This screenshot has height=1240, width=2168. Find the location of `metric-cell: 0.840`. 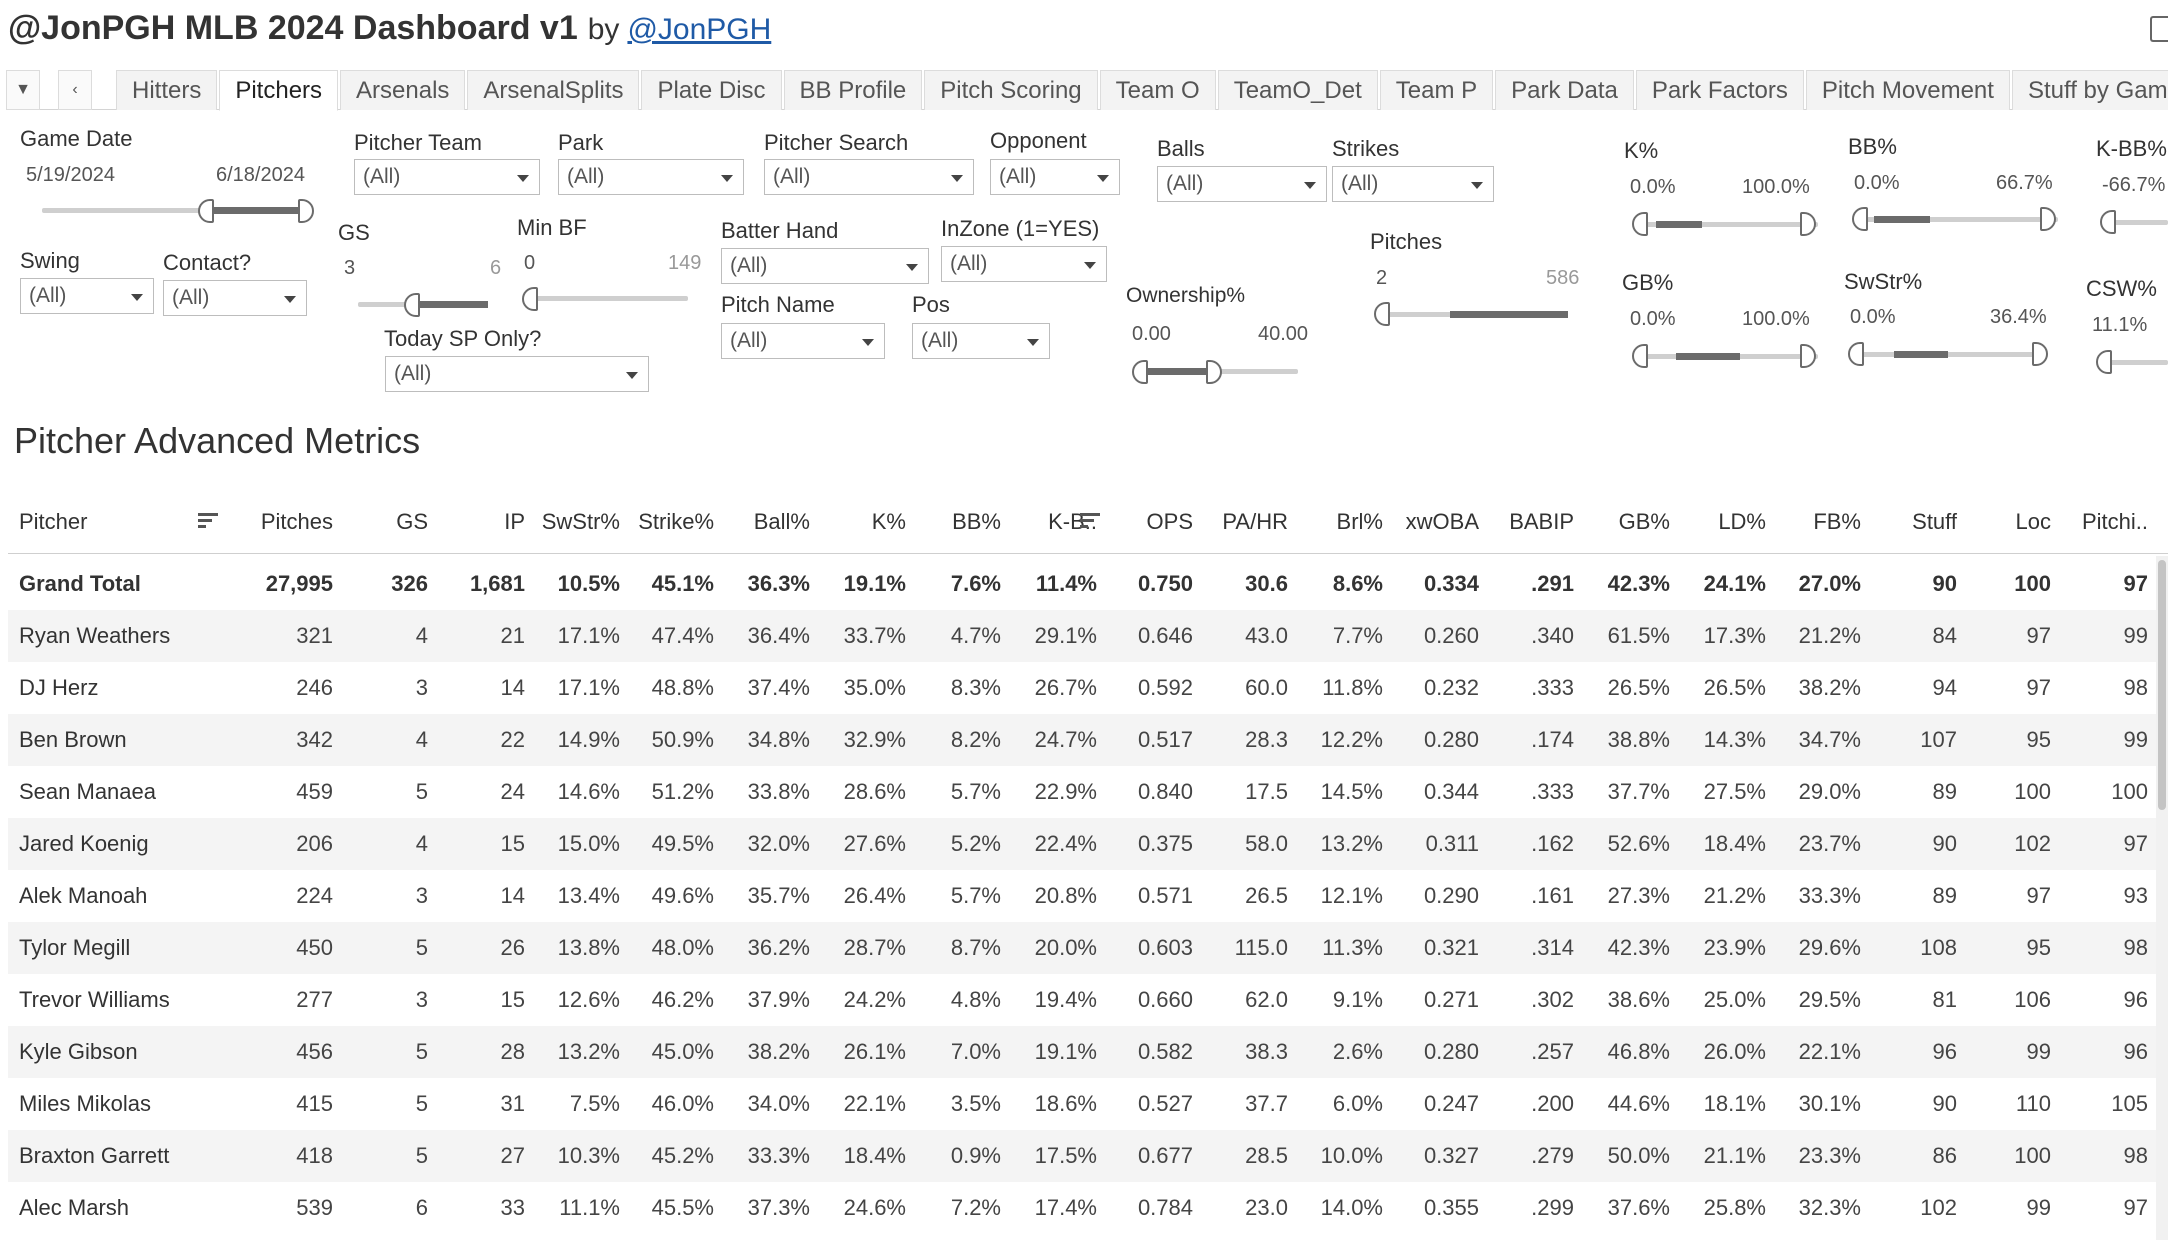

metric-cell: 0.840 is located at coordinates (1165, 791).